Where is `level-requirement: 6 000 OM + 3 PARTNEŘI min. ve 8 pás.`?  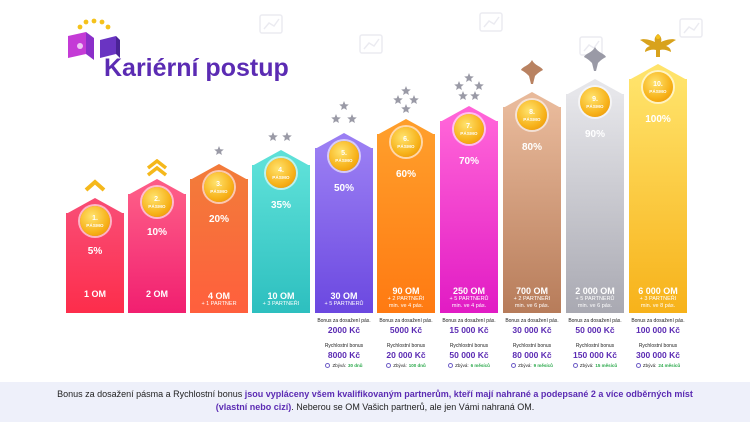
level-requirement: 6 000 OM + 3 PARTNEŘI min. ve 8 pás. is located at coordinates (658, 297).